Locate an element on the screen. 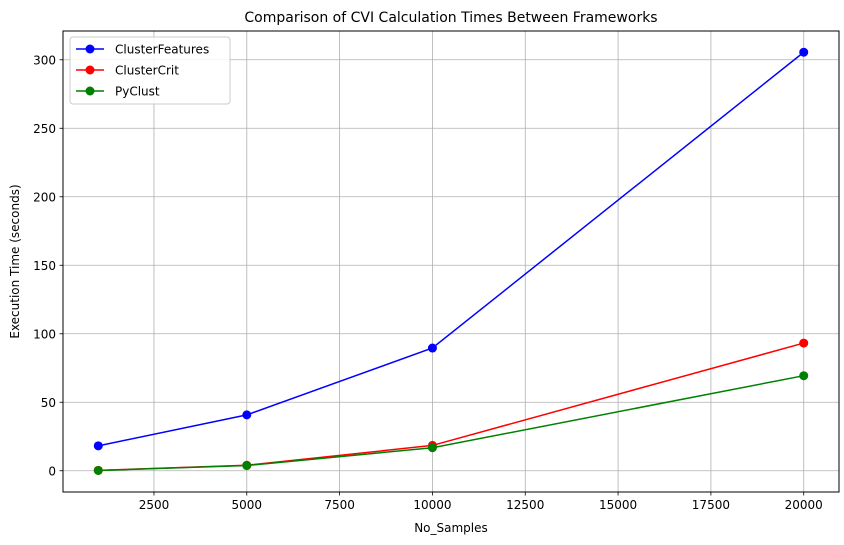  x-tick-label: 10000 is located at coordinates (432, 505).